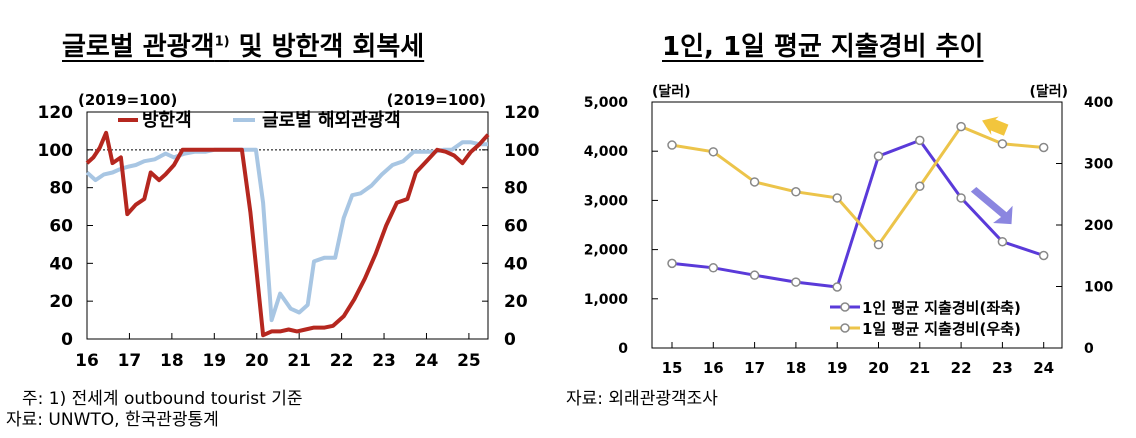  I want to click on y-tick-label-left: 40, so click(61, 264).